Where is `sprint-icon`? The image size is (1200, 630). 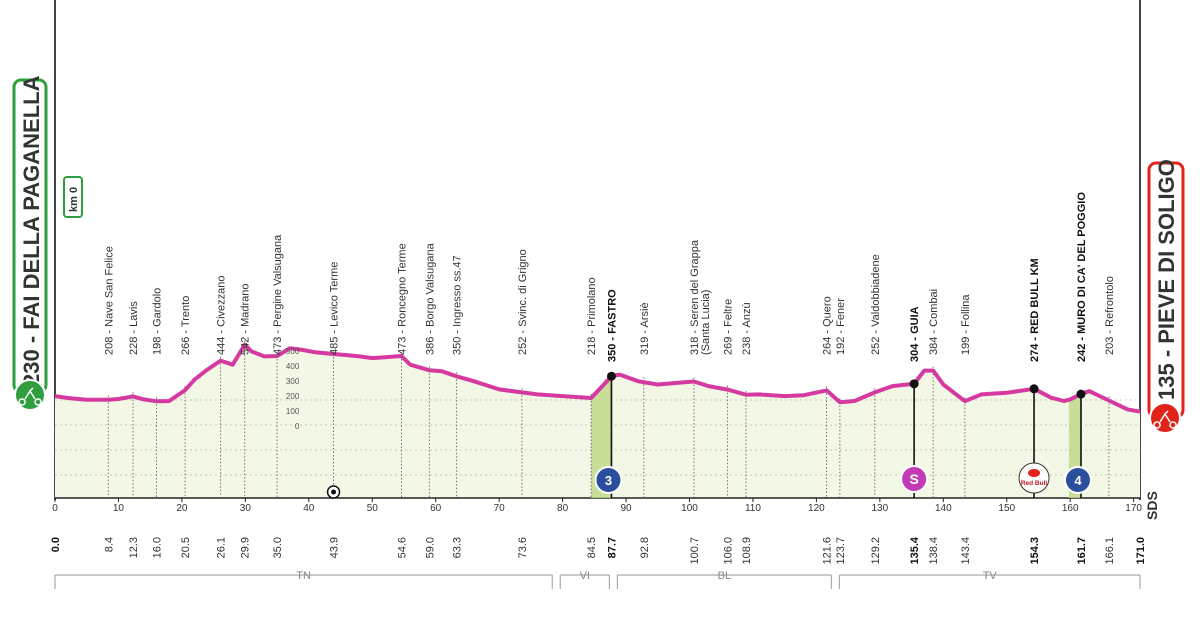 sprint-icon is located at coordinates (914, 479).